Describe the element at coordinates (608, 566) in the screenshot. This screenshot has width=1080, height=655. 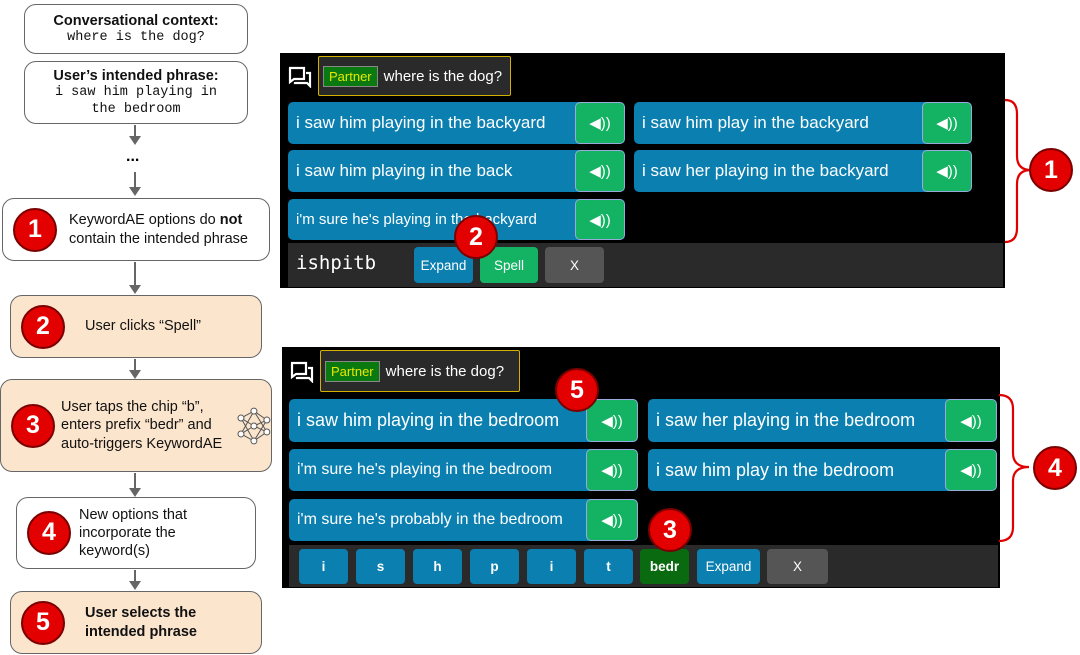
I see `letter-chip: t` at that location.